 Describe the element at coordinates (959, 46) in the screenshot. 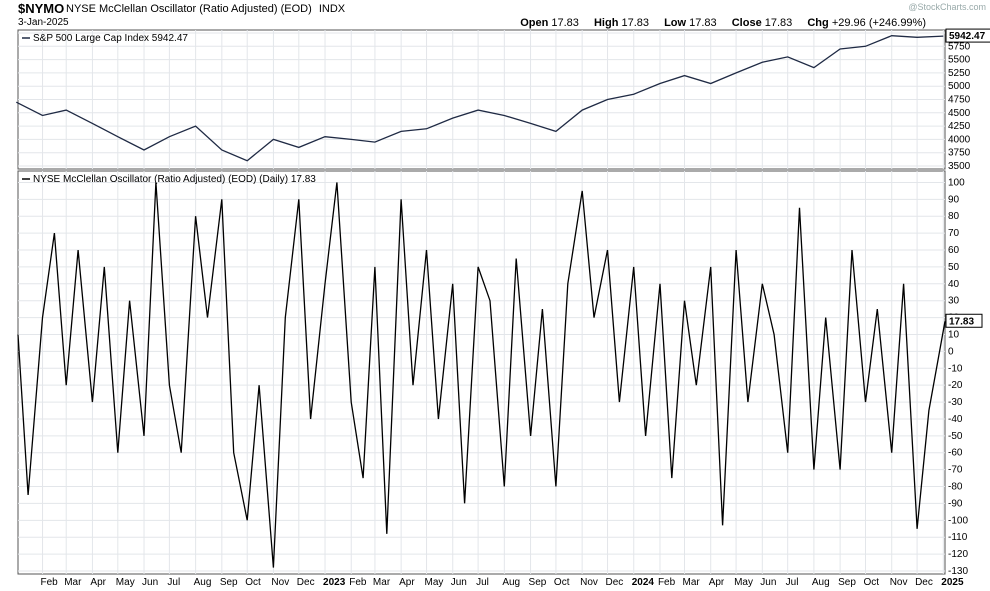

I see `y-tick-label: 5750` at that location.